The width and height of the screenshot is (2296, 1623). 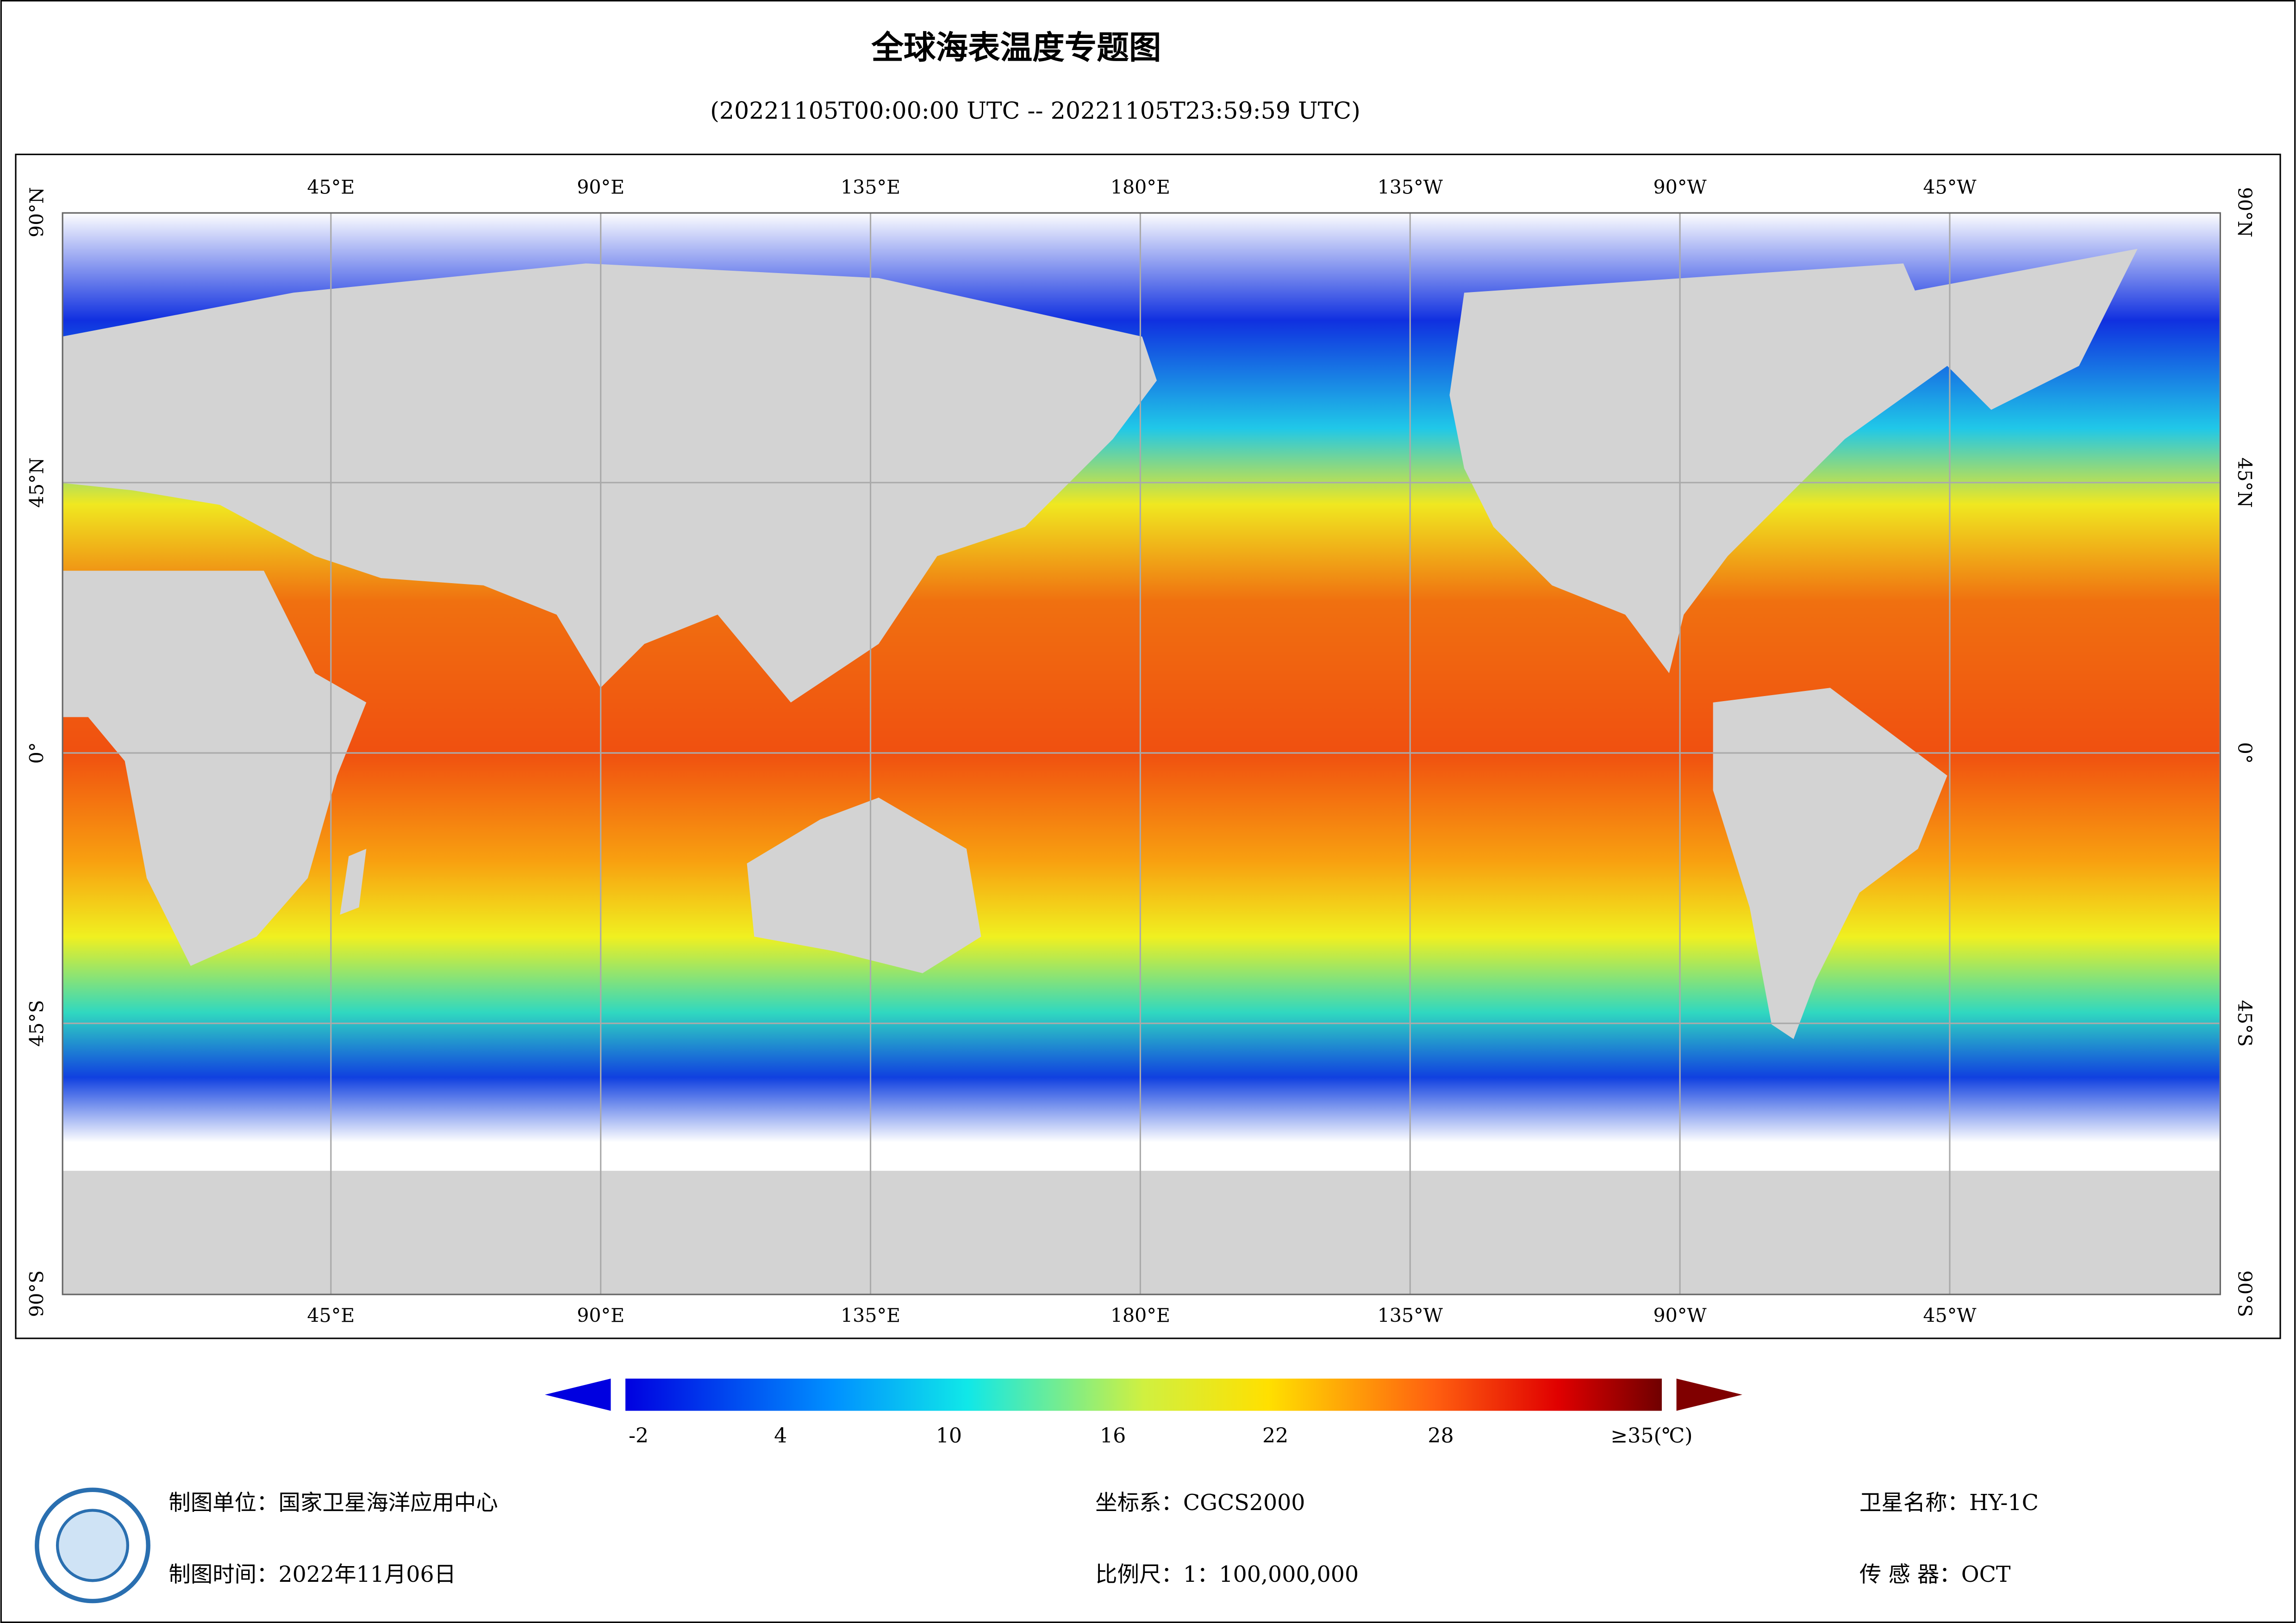 I want to click on title: 全球海表温度专题图, so click(x=1016, y=48).